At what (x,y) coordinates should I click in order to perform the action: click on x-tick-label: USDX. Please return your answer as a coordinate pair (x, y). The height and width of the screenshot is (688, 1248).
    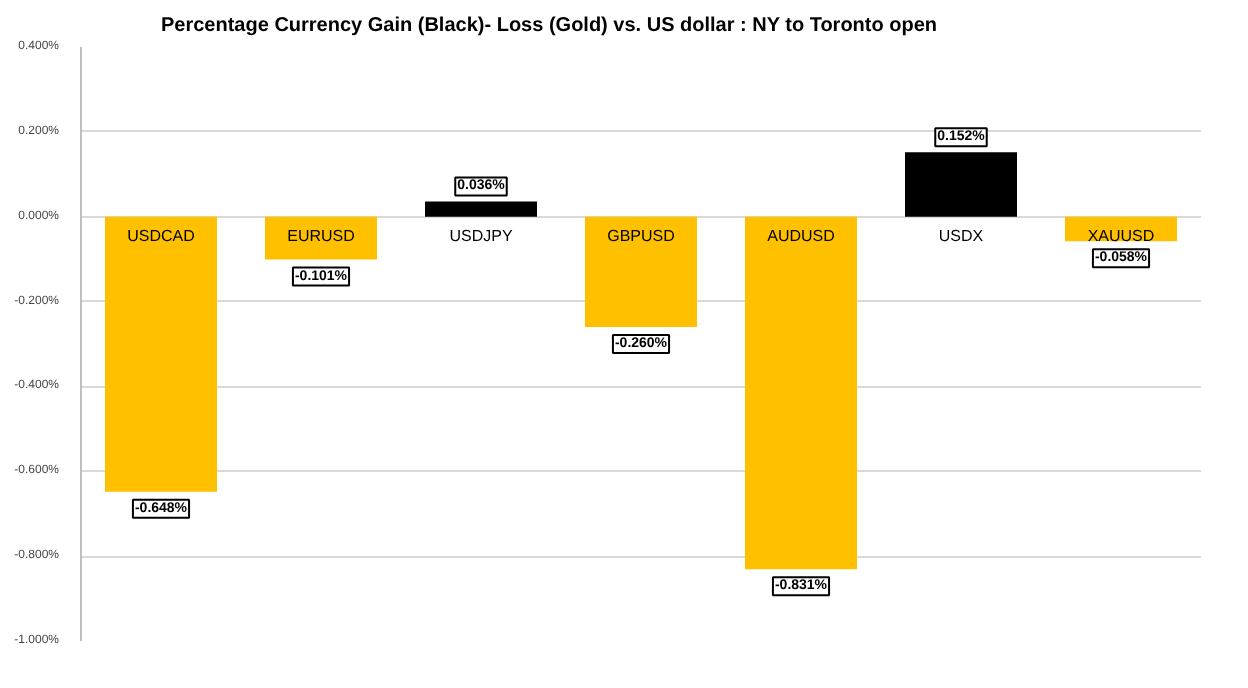
    Looking at the image, I should click on (961, 235).